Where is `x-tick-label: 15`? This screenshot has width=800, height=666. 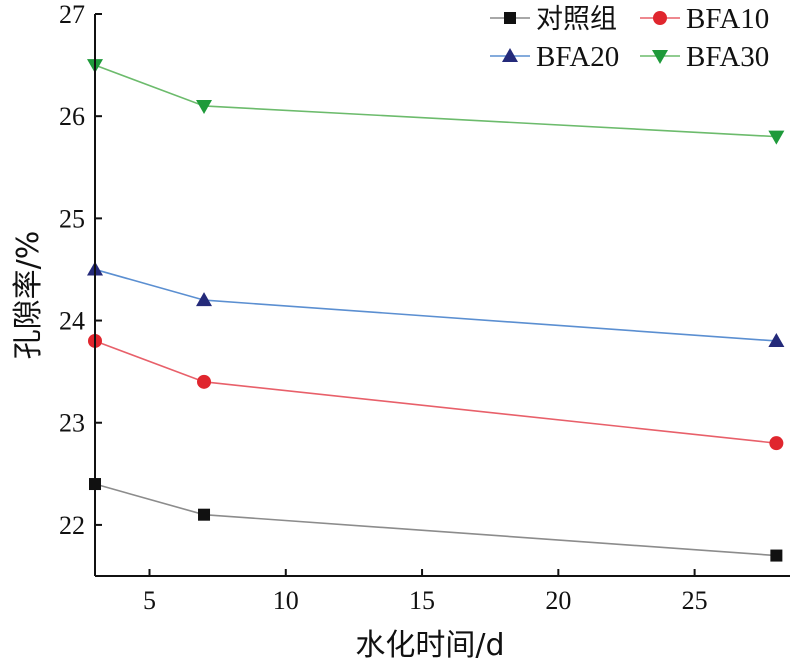 x-tick-label: 15 is located at coordinates (422, 600).